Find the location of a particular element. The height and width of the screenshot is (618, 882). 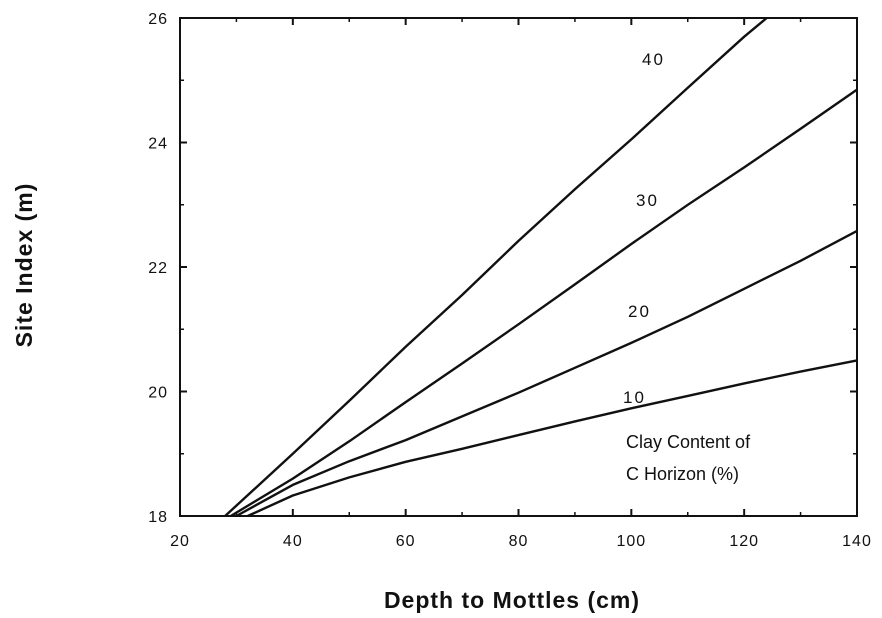

x-tick-label: 40 is located at coordinates (293, 541).